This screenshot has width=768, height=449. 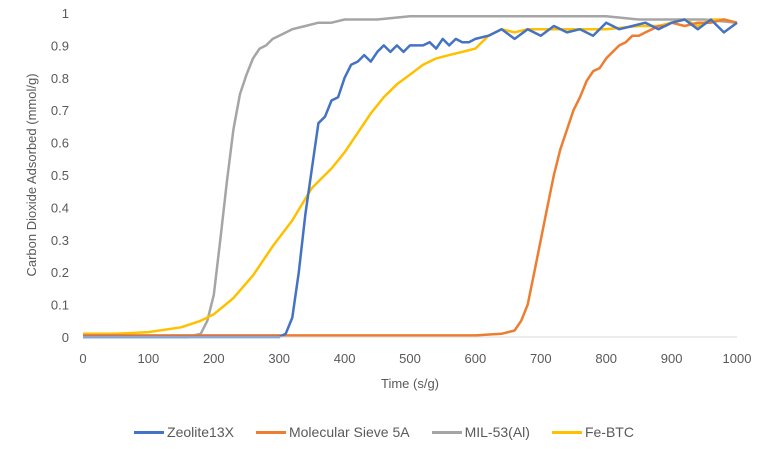 I want to click on legend-item-fe-btc: Fe-BTC, so click(x=592, y=432).